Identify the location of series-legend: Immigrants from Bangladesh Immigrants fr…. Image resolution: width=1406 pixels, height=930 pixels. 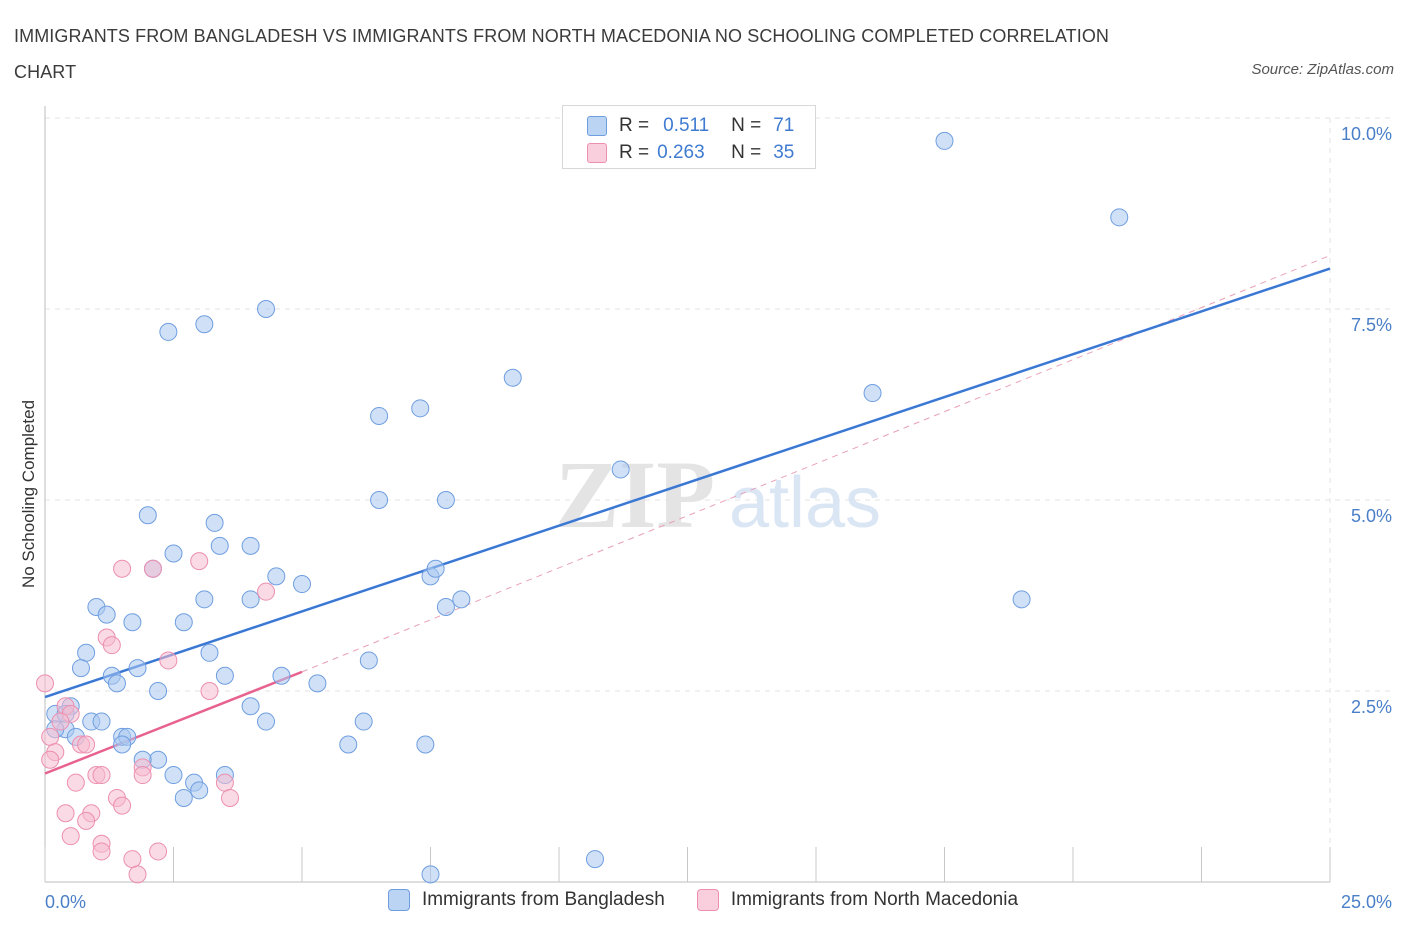
(703, 900).